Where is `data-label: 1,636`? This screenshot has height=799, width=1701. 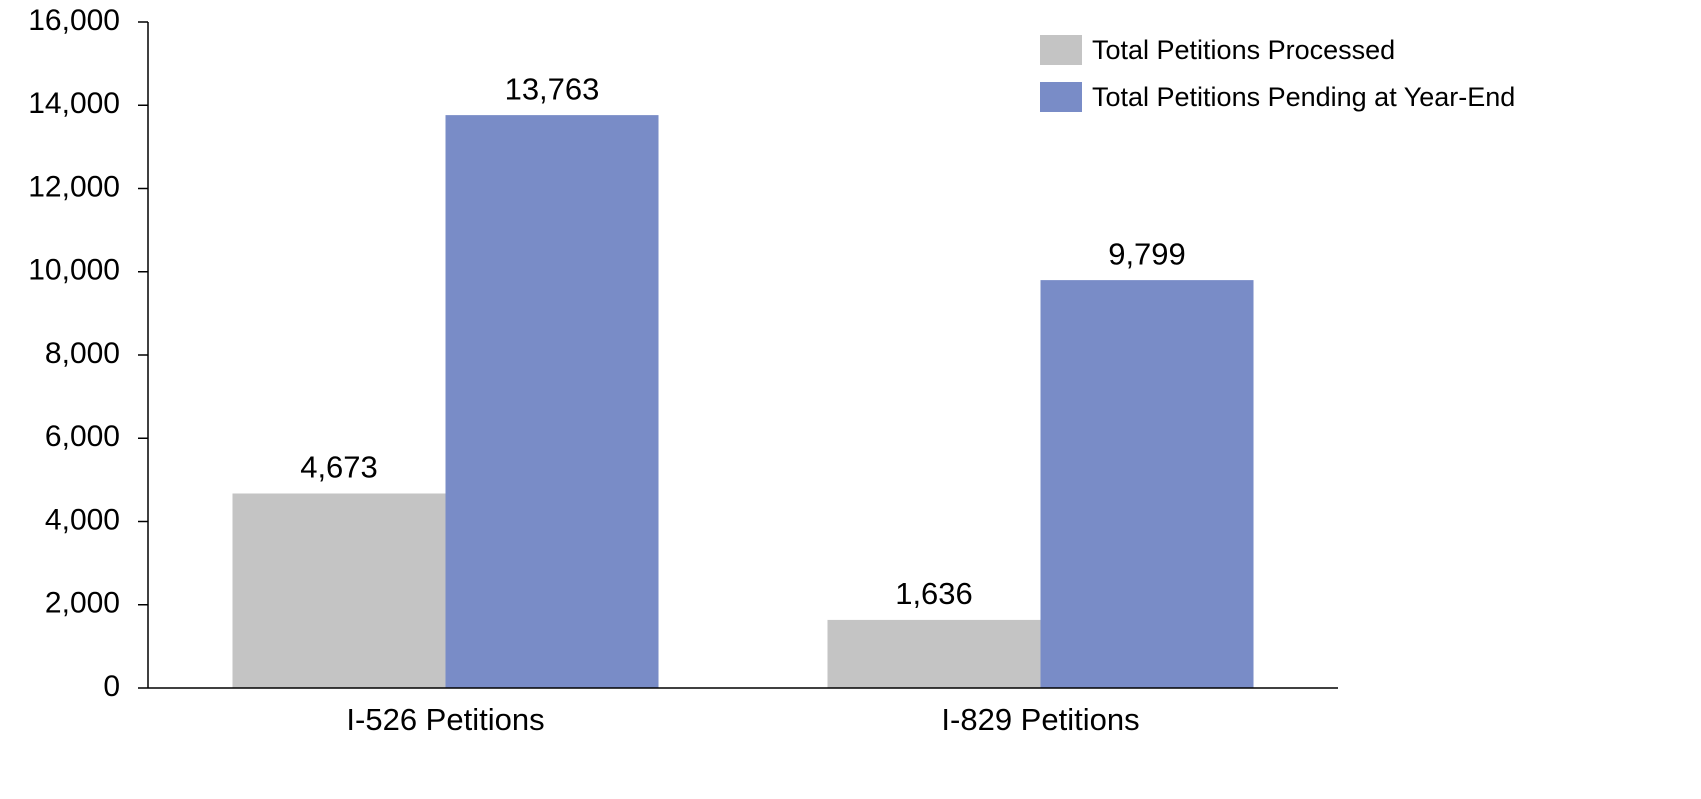 data-label: 1,636 is located at coordinates (934, 593).